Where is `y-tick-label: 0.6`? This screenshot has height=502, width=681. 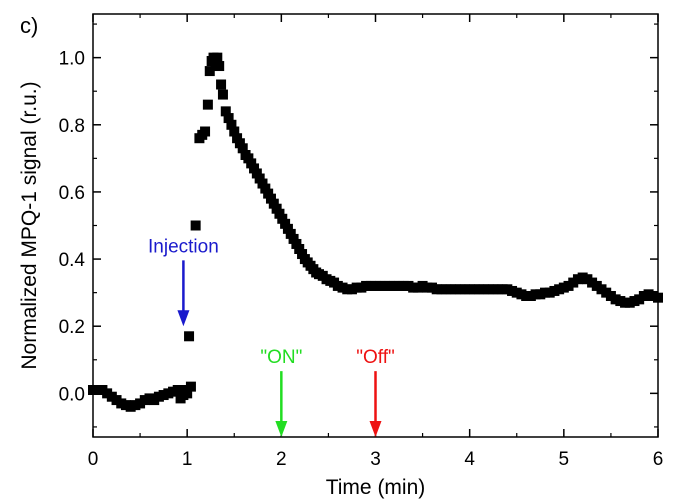
y-tick-label: 0.6 is located at coordinates (72, 193).